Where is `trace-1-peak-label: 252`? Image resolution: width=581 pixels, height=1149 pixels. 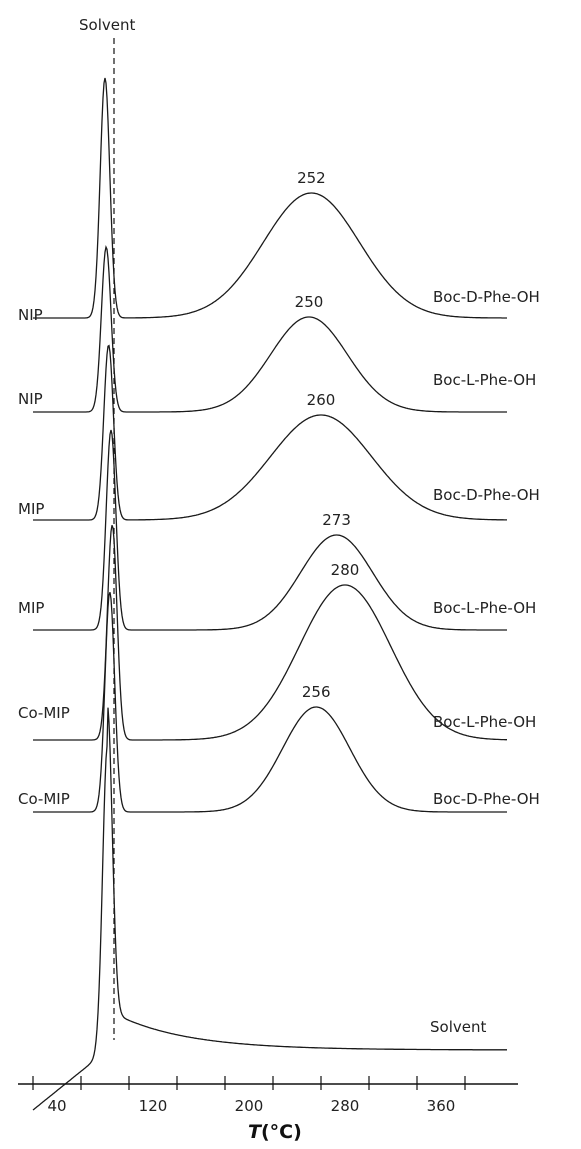 trace-1-peak-label: 252 is located at coordinates (311, 178).